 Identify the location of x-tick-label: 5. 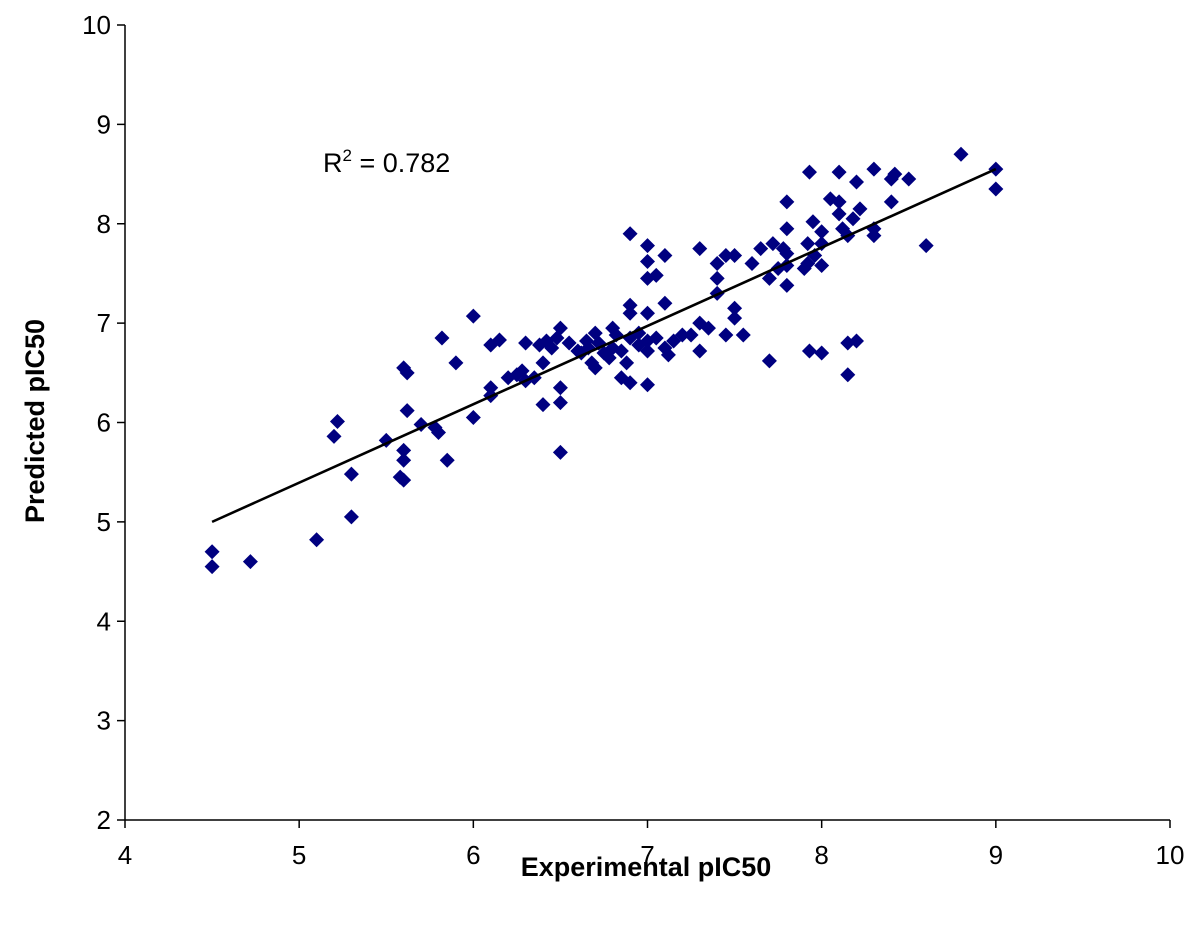
(299, 855).